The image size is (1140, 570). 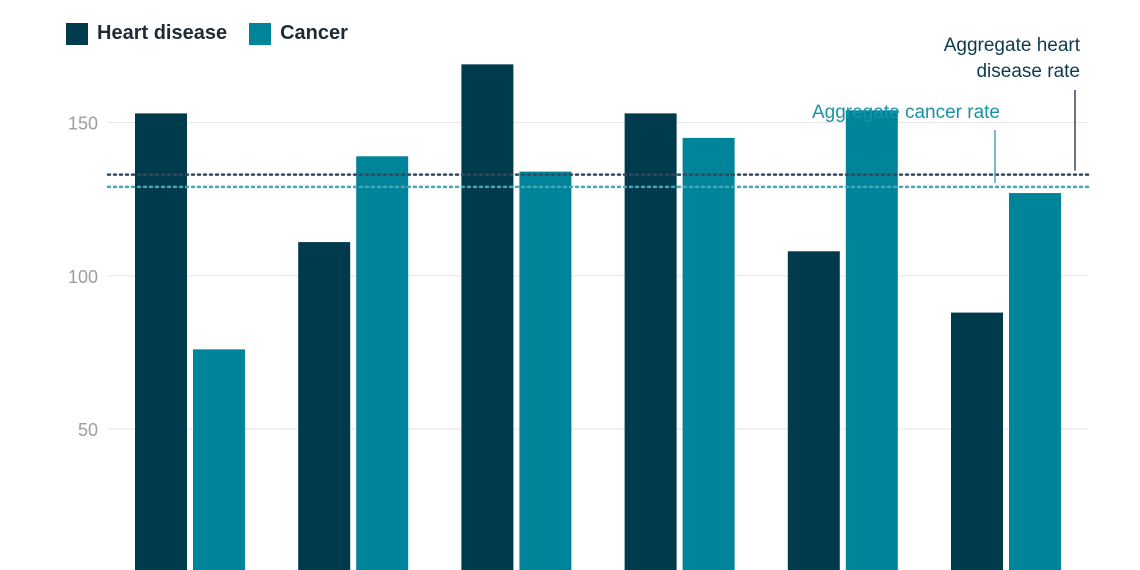 What do you see at coordinates (1012, 45) in the screenshot?
I see `heart-annotation-line-1: Aggregate heart` at bounding box center [1012, 45].